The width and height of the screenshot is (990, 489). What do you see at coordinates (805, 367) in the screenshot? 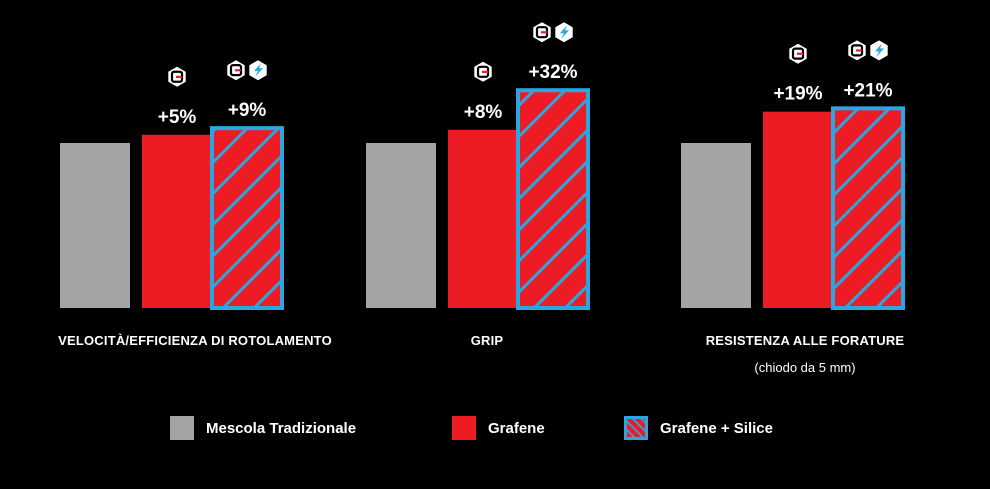
I see `category-subtitle-puncture: (chiodo da 5 mm)` at bounding box center [805, 367].